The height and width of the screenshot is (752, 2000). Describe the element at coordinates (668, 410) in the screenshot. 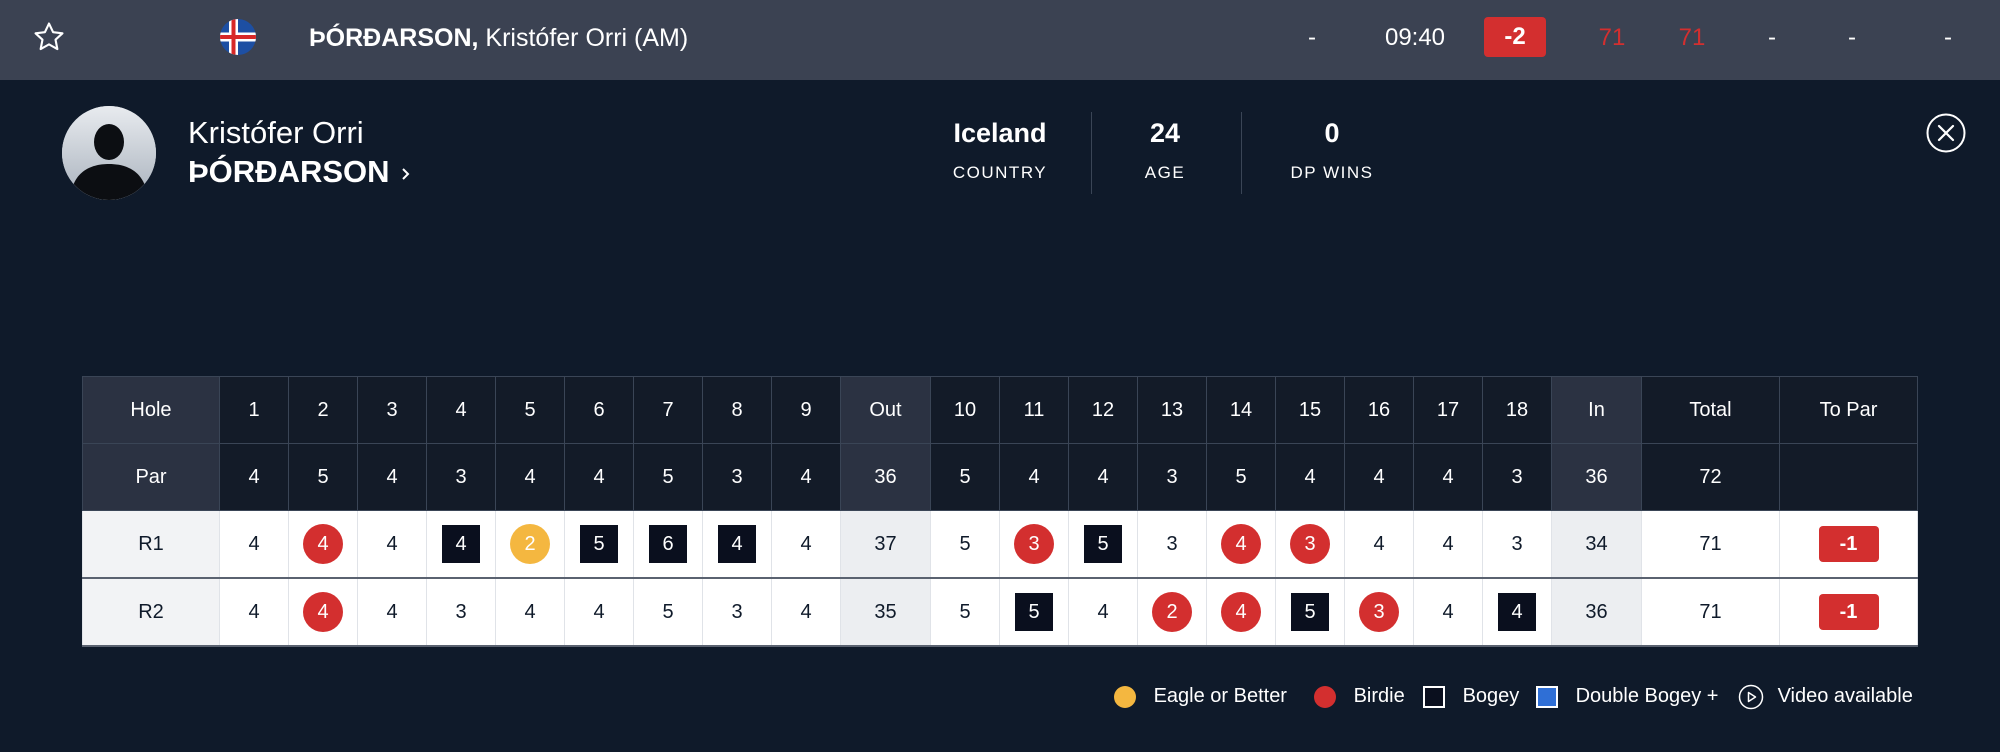

I see `hole-header: 7` at that location.